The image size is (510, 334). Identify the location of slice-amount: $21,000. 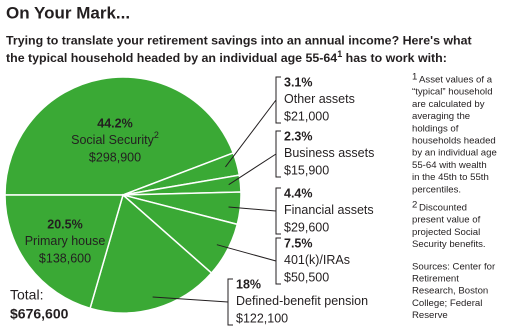
(306, 116).